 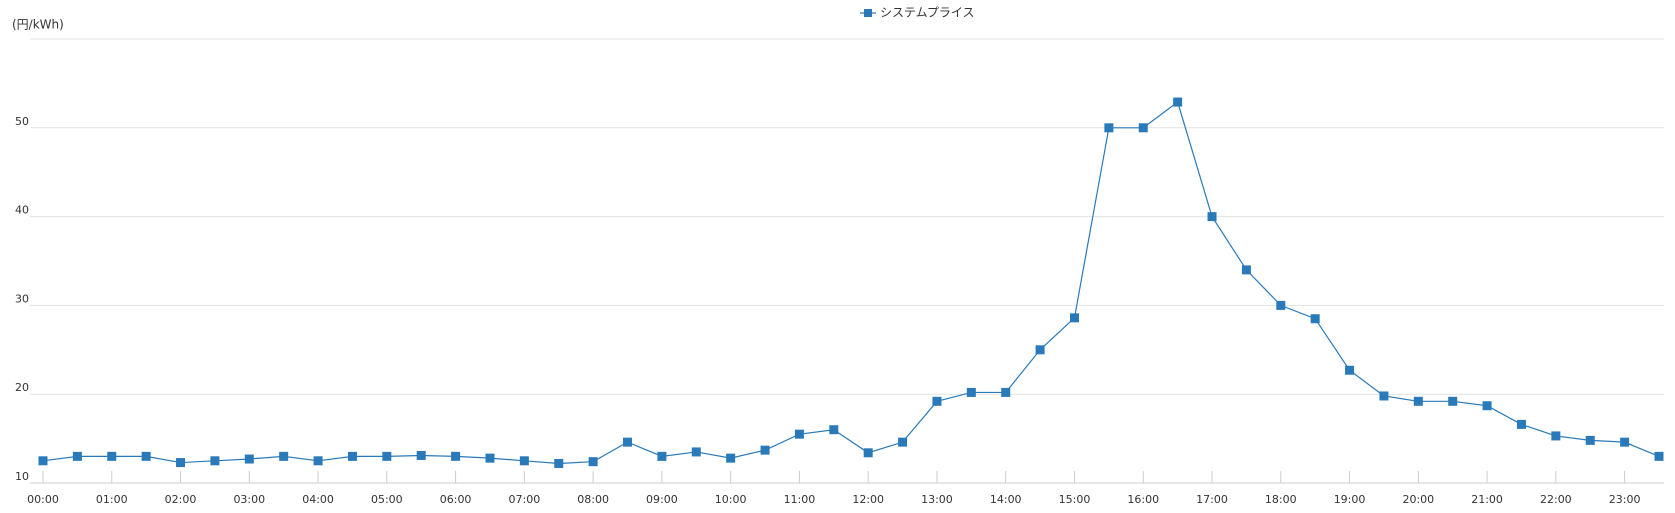 What do you see at coordinates (1556, 499) in the screenshot?
I see `x-tick-label: 22:00` at bounding box center [1556, 499].